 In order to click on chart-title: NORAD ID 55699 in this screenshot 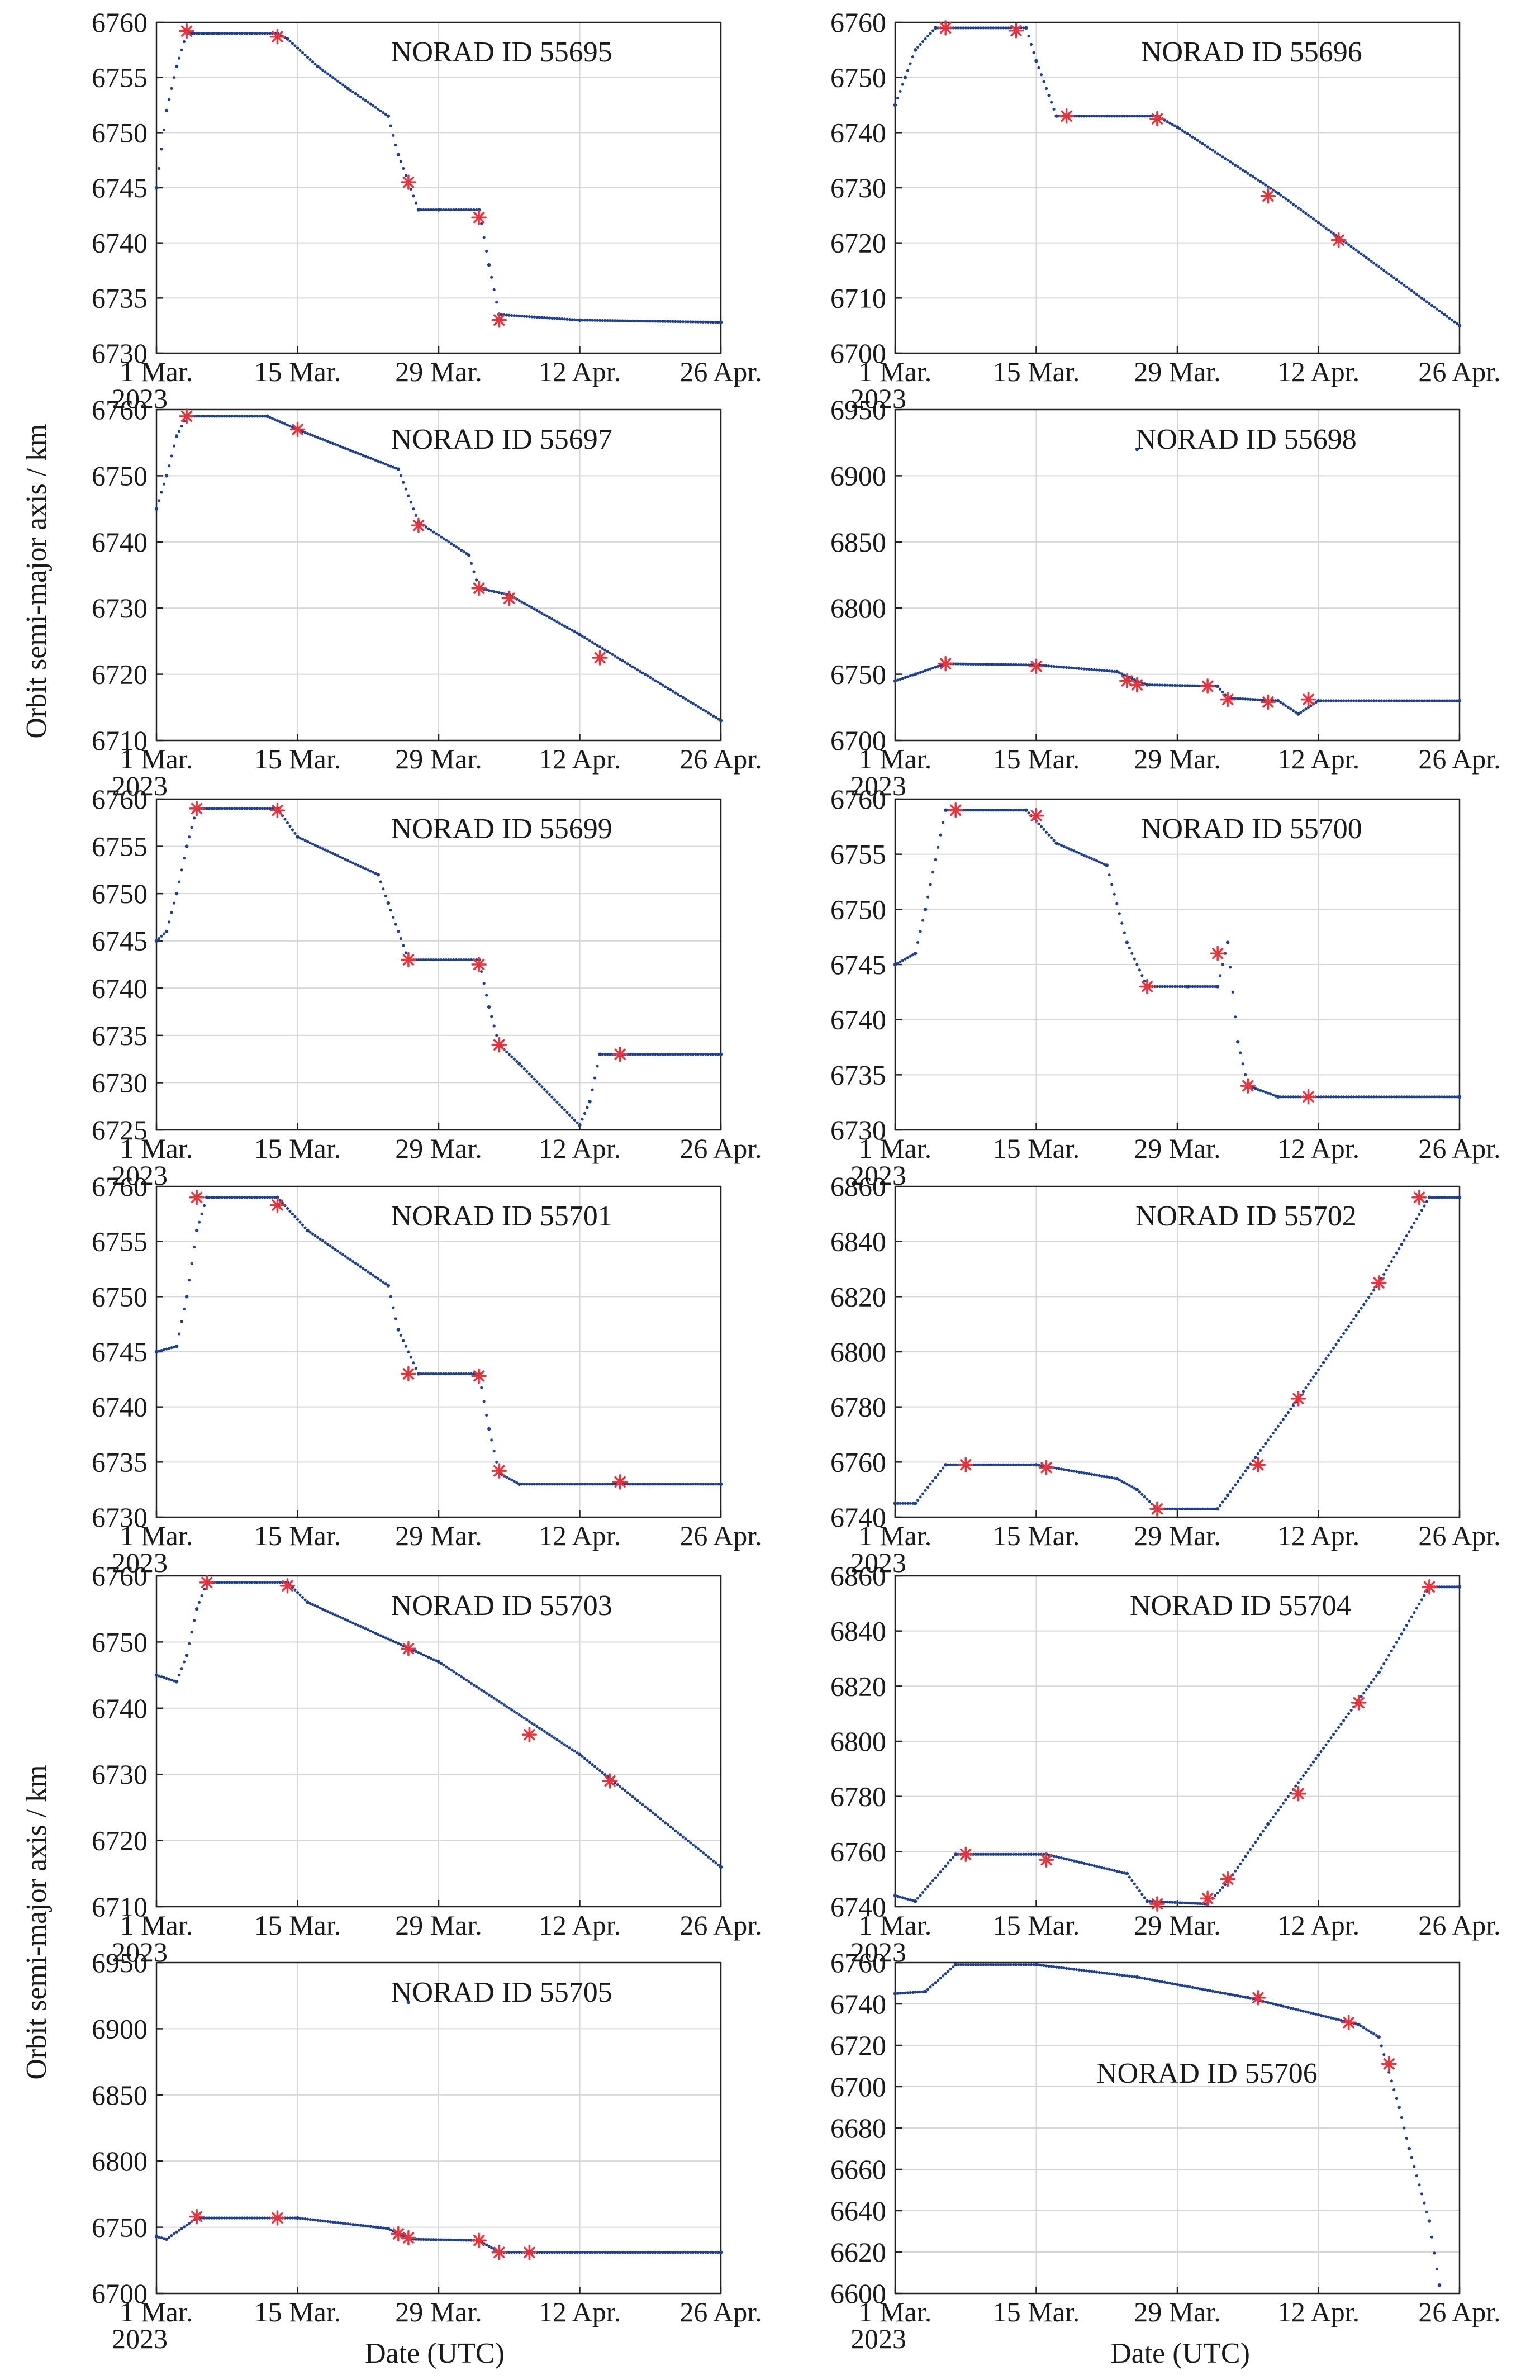, I will do `click(502, 829)`.